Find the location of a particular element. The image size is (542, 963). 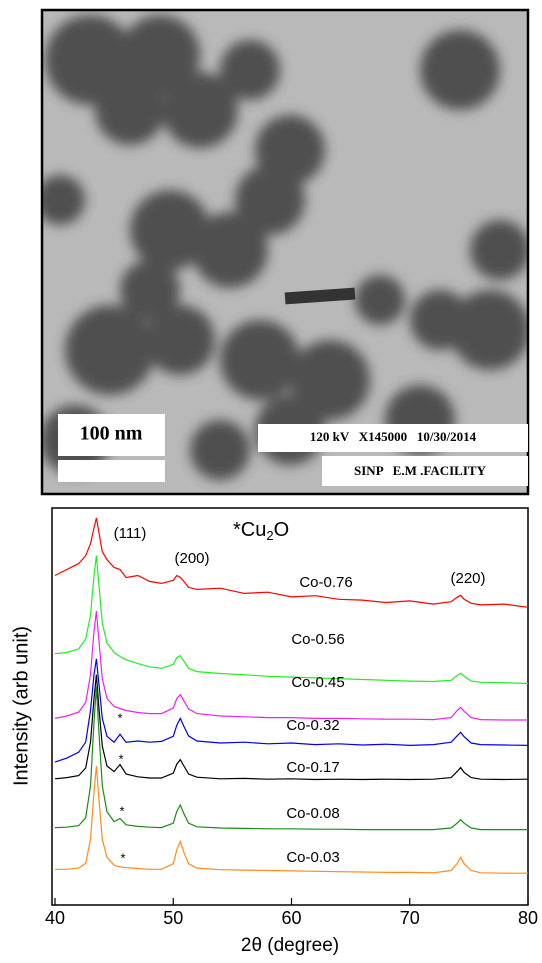

scale-box is located at coordinates (111, 435).